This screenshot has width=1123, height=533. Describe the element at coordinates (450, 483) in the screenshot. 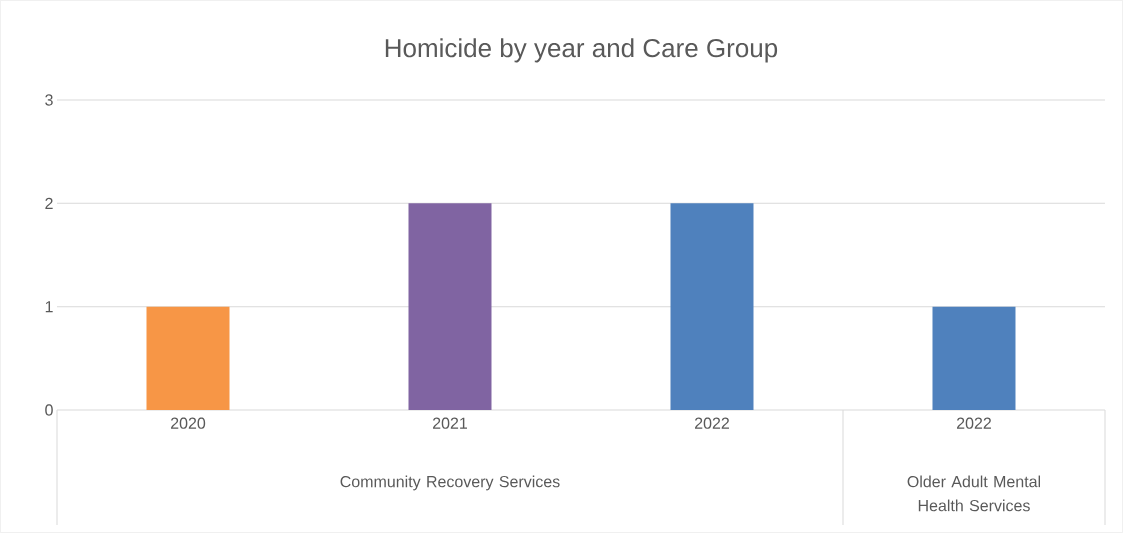

I see `text: Community Recovery Services` at that location.